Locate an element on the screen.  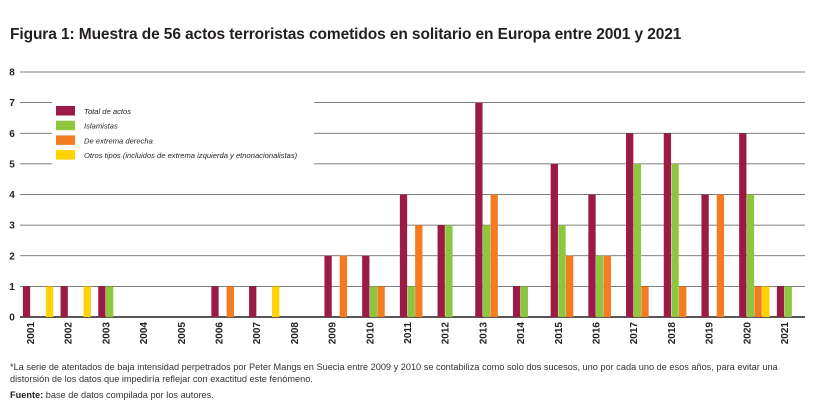
legend-label-0: Total de actos is located at coordinates (107, 111).